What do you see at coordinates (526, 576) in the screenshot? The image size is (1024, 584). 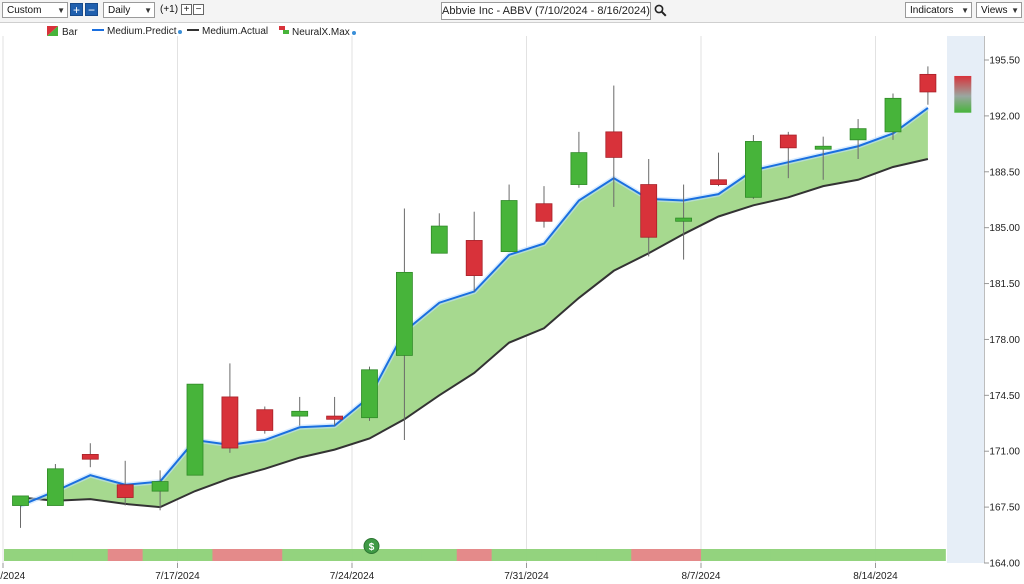 I see `x-tick-label: 7/31/2024` at bounding box center [526, 576].